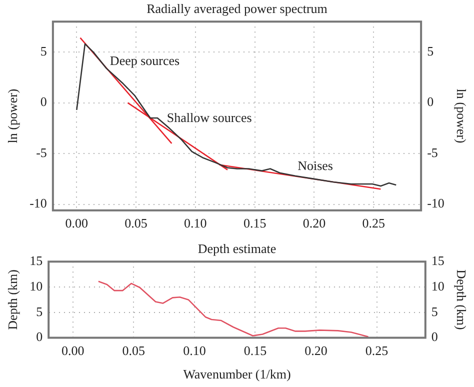  Describe the element at coordinates (209, 118) in the screenshot. I see `annotation: Shallow sources` at that location.